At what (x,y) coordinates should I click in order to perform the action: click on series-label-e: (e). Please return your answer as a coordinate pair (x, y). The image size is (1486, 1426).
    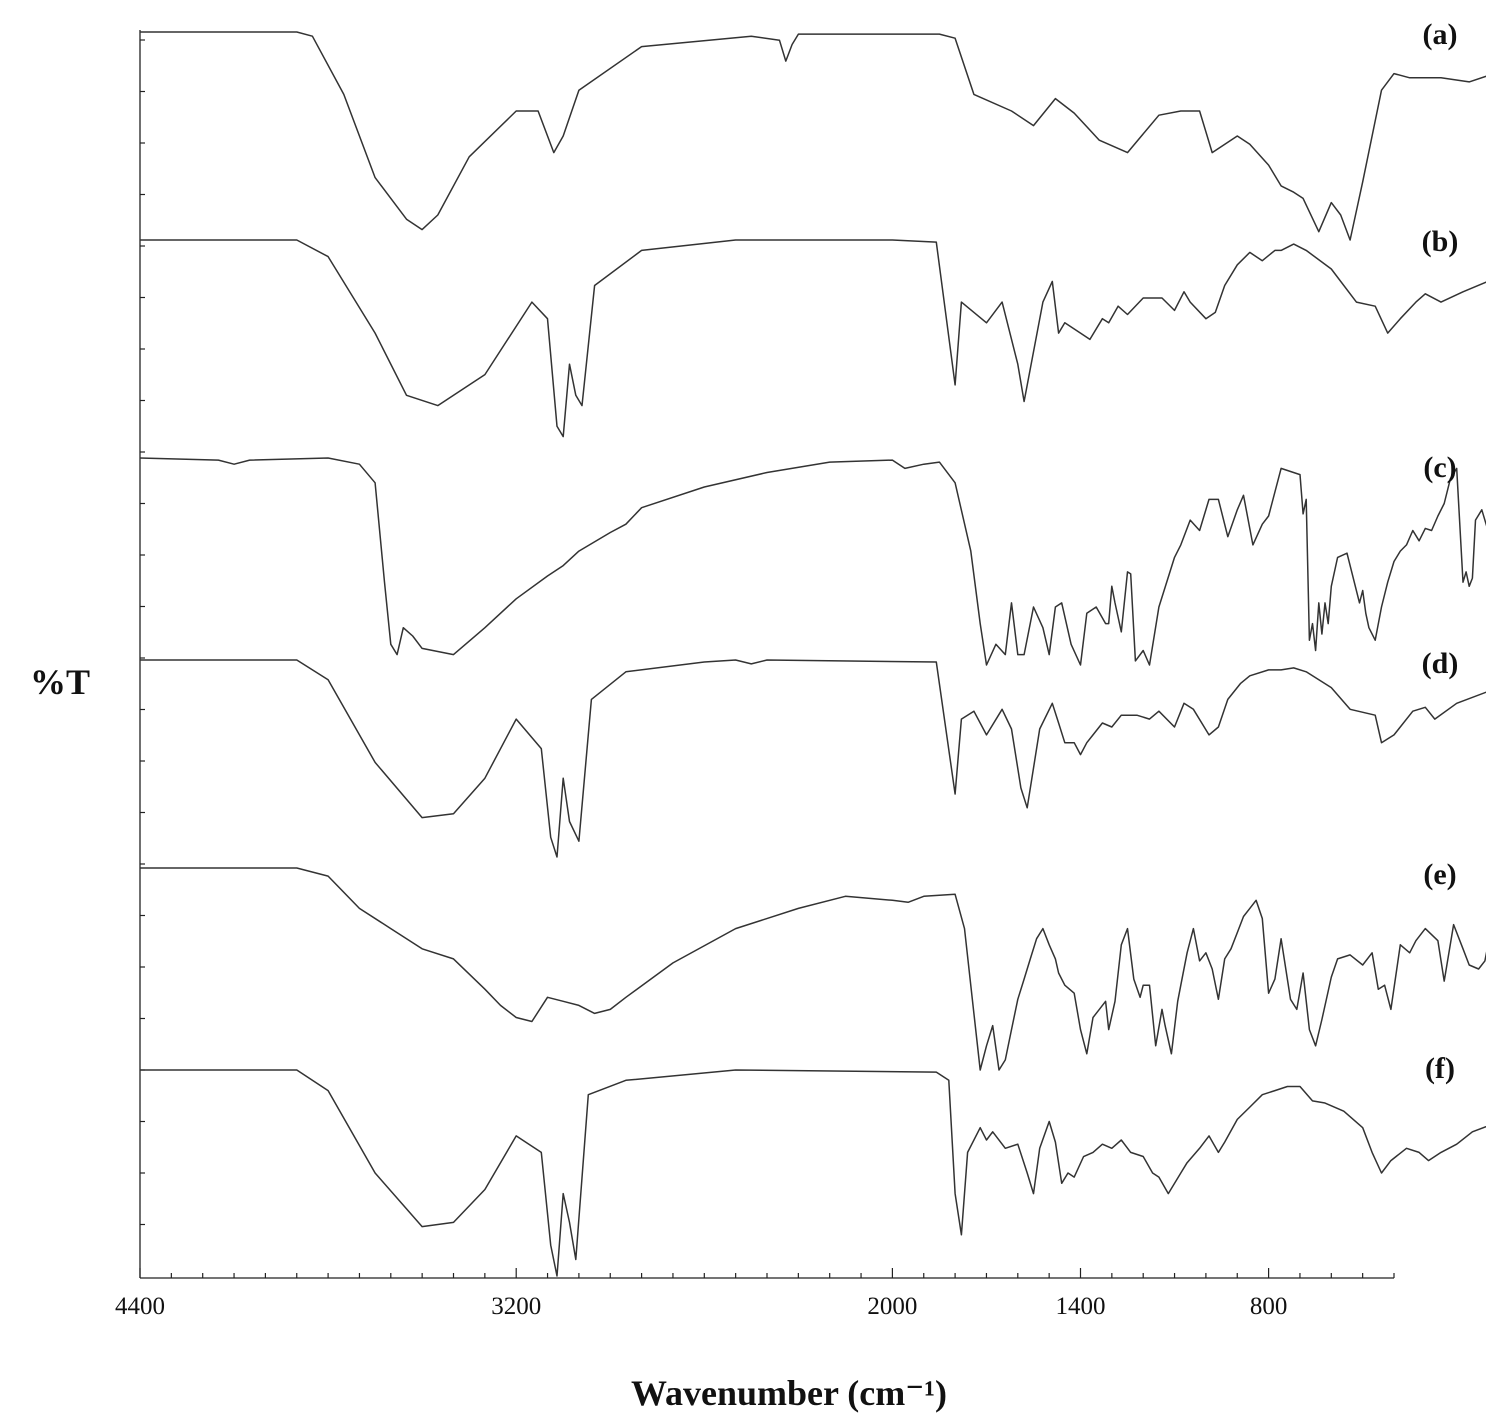
    Looking at the image, I should click on (1439, 874).